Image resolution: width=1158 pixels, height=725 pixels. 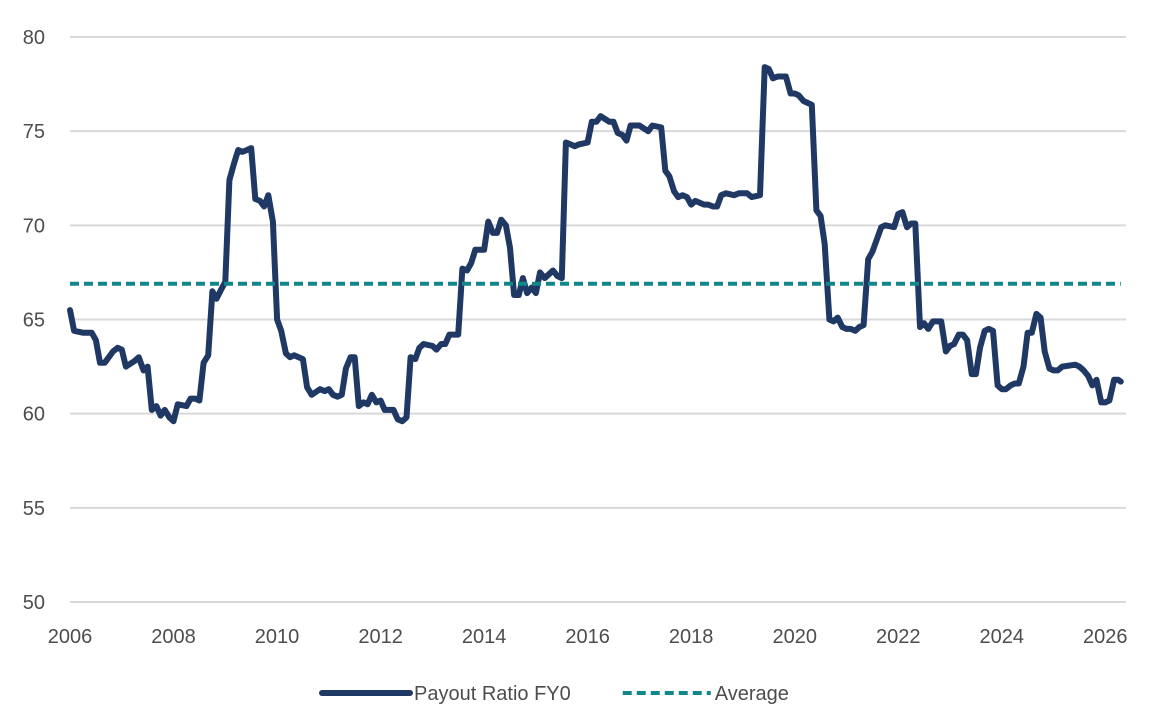 What do you see at coordinates (691, 637) in the screenshot?
I see `x-tick-label: 2018` at bounding box center [691, 637].